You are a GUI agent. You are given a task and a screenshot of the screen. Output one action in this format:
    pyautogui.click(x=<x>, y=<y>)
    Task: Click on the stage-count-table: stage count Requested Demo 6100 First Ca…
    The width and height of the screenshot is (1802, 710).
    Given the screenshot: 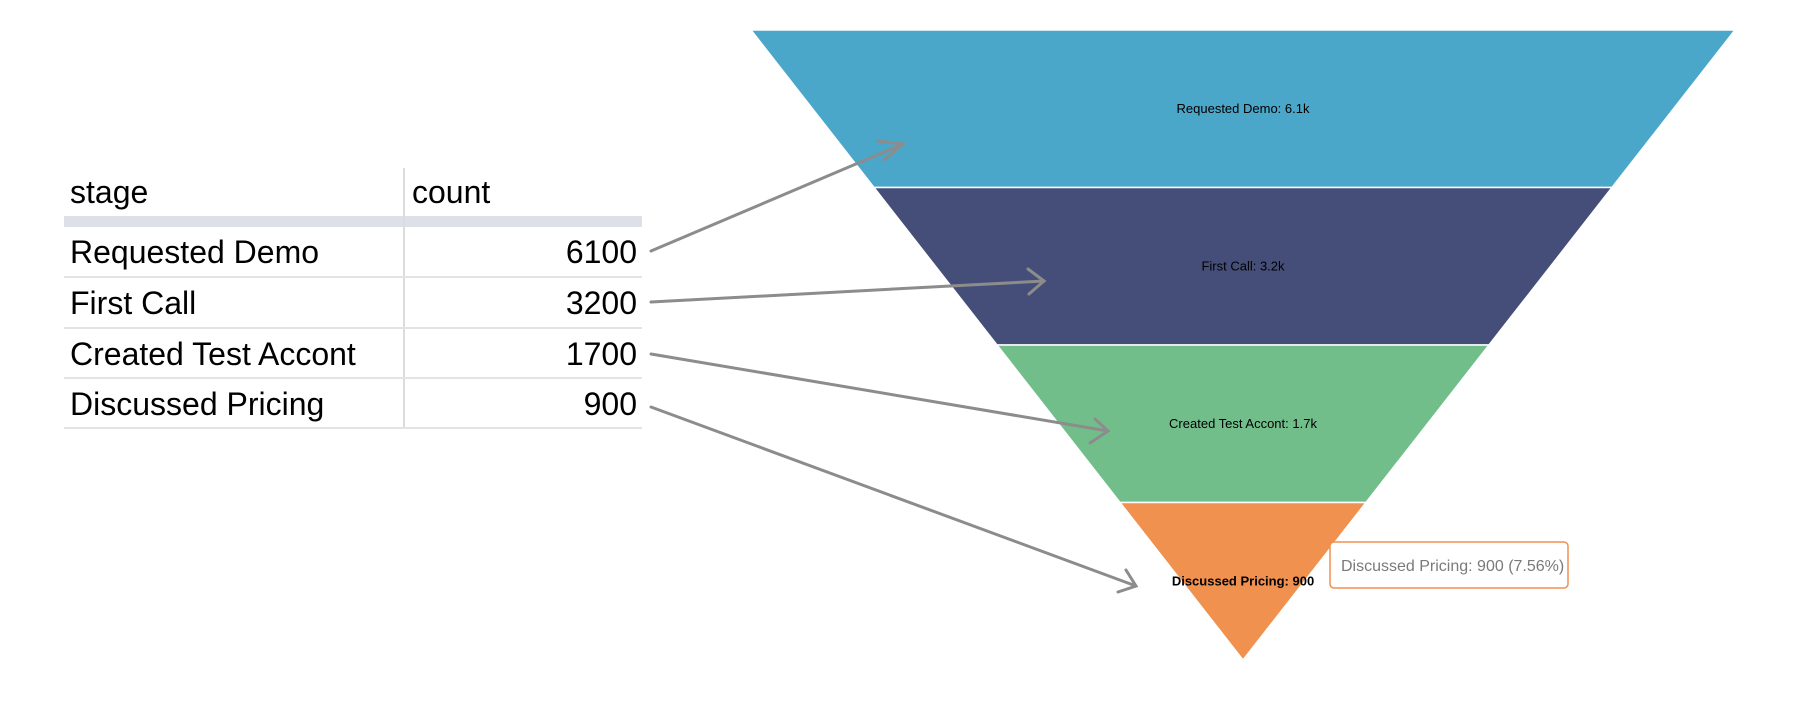 What is the action you would take?
    pyautogui.click(x=353, y=298)
    